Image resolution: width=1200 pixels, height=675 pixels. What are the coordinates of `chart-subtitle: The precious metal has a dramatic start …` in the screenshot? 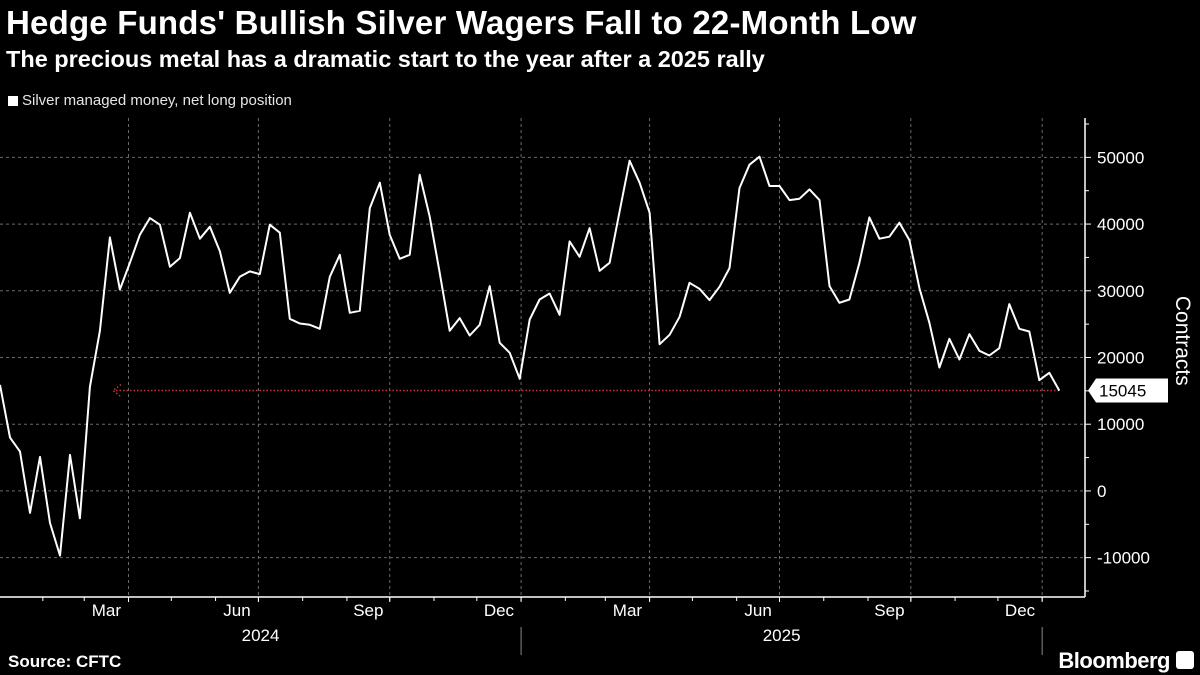 It's located at (385, 59).